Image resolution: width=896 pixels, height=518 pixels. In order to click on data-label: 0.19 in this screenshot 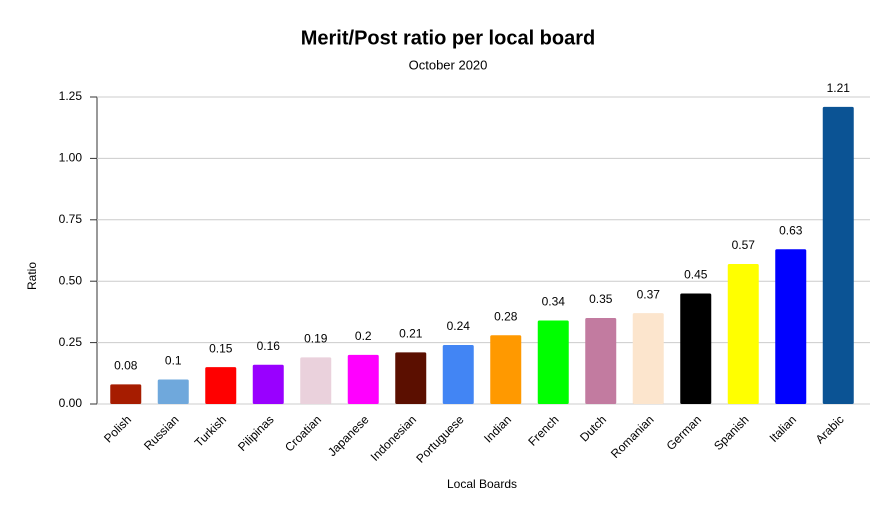, I will do `click(316, 339)`.